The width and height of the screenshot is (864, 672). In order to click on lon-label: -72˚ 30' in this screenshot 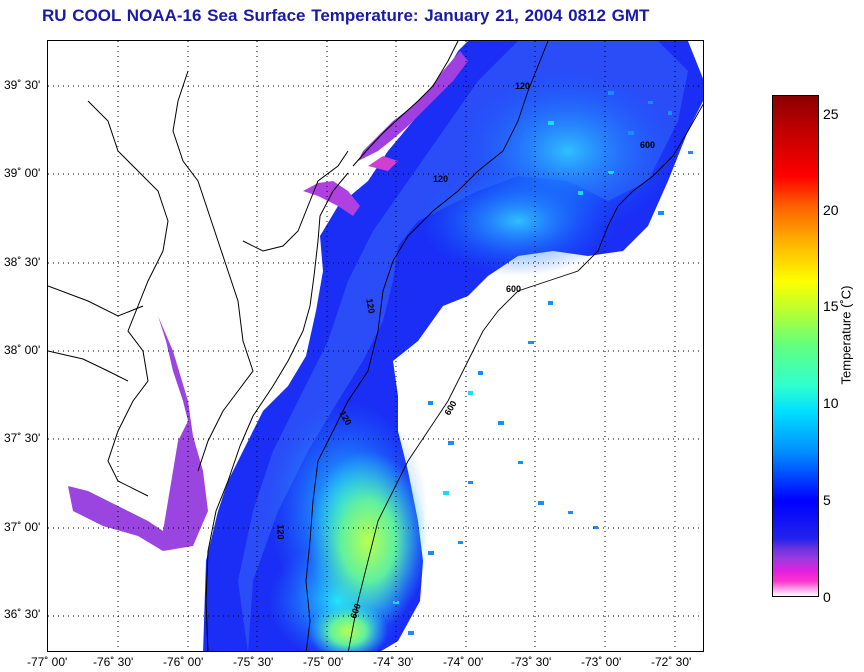, I will do `click(671, 662)`.